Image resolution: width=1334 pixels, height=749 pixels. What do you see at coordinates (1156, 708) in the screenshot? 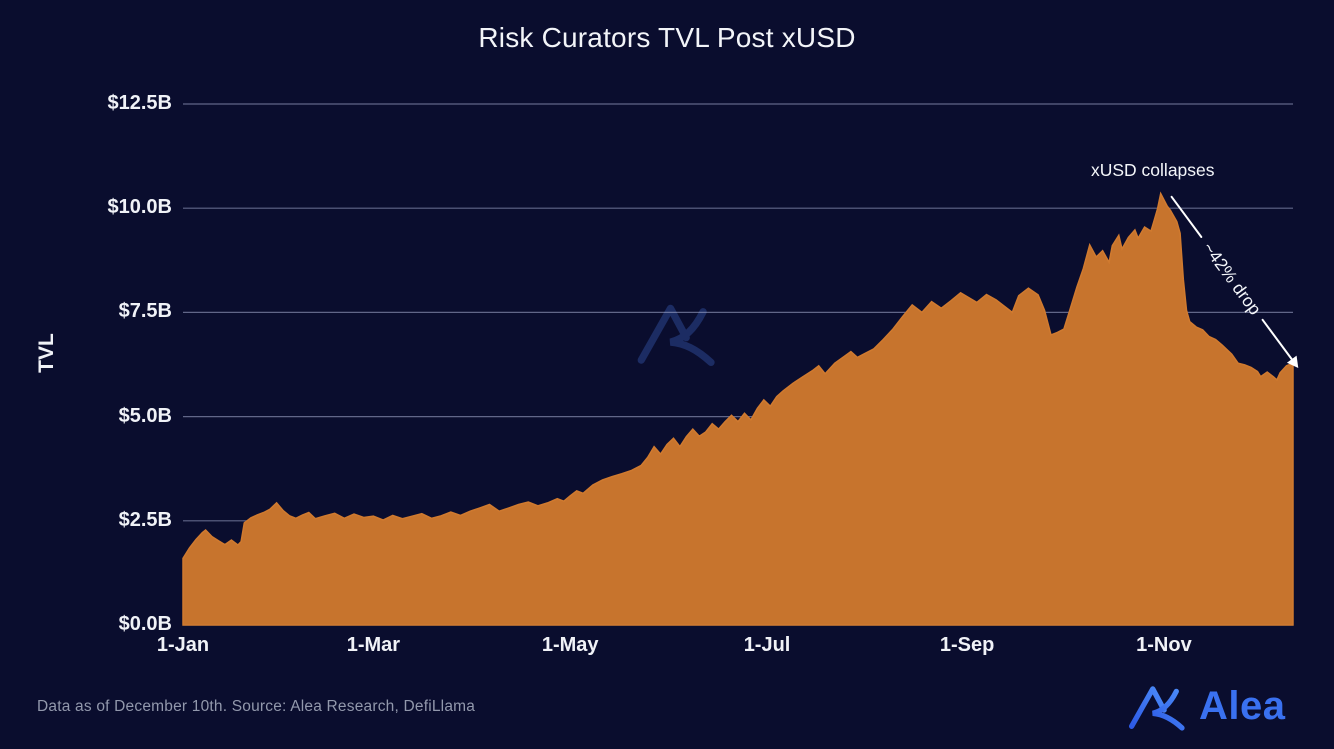
I see `alea-logo-icon` at bounding box center [1156, 708].